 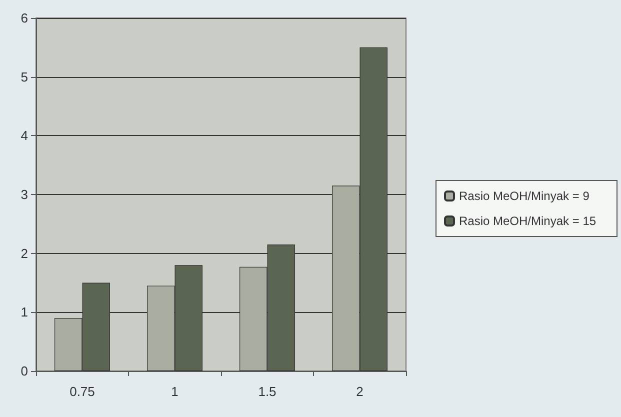 What do you see at coordinates (82, 391) in the screenshot?
I see `x-tick-label: 0.75` at bounding box center [82, 391].